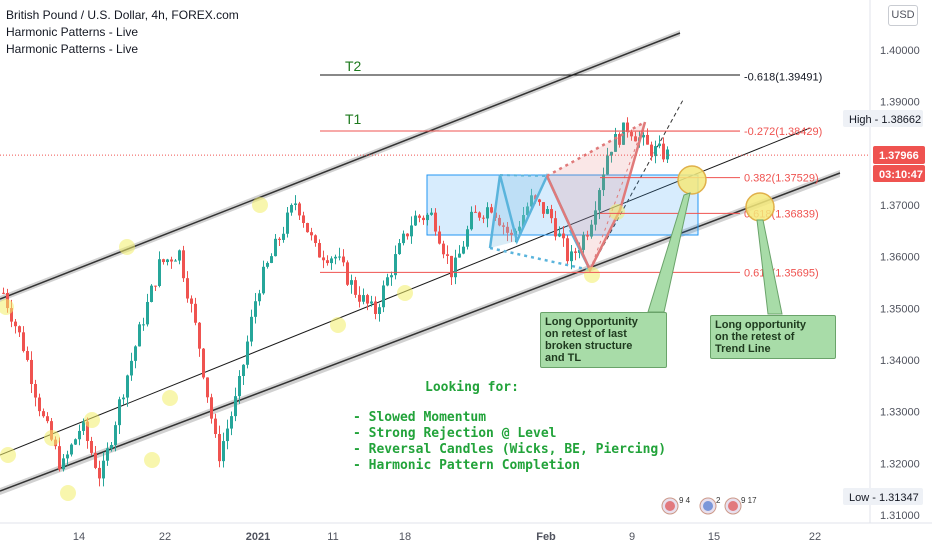 The image size is (932, 555). What do you see at coordinates (900, 516) in the screenshot?
I see `price-tick: 1.31000` at bounding box center [900, 516].